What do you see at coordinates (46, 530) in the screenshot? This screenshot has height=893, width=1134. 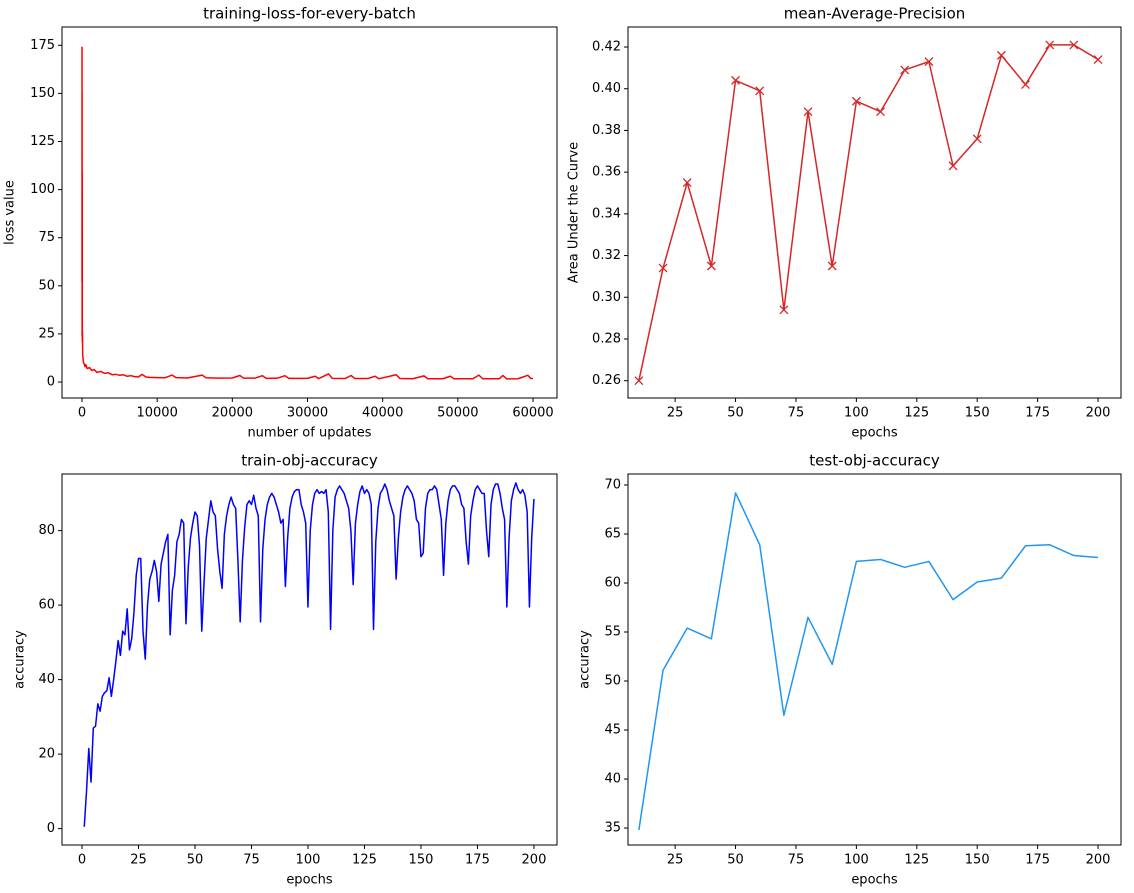 I see `y-tick-label: 80` at bounding box center [46, 530].